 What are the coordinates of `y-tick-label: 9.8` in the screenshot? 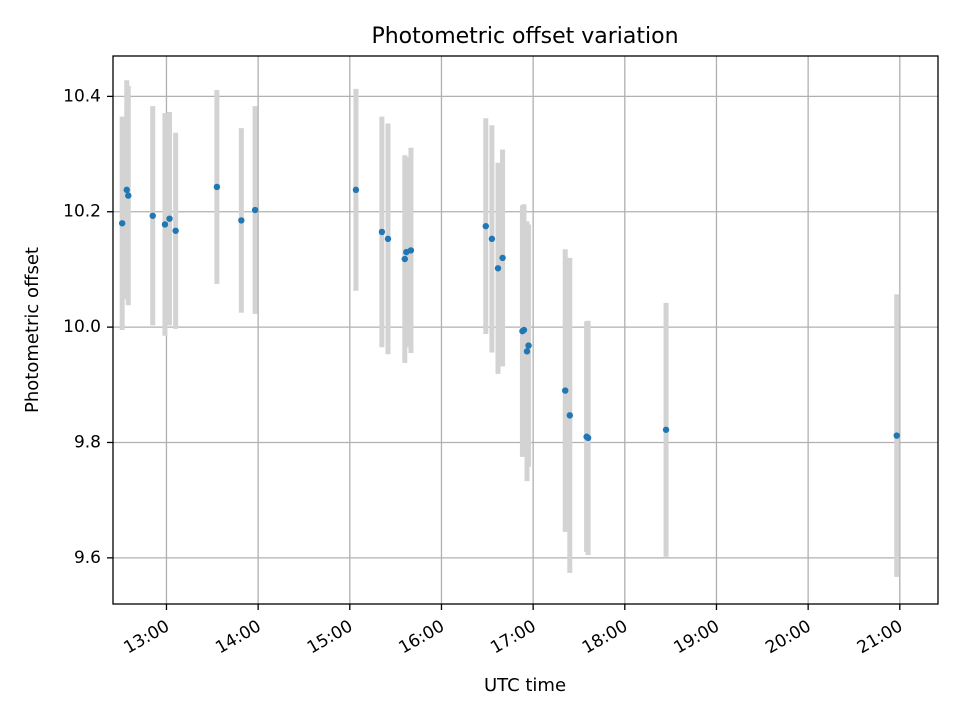 It's located at (87, 442).